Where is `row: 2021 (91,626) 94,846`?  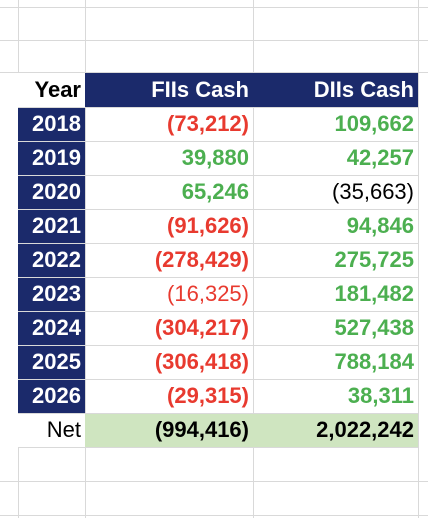
row: 2021 (91,626) 94,846 is located at coordinates (218, 226).